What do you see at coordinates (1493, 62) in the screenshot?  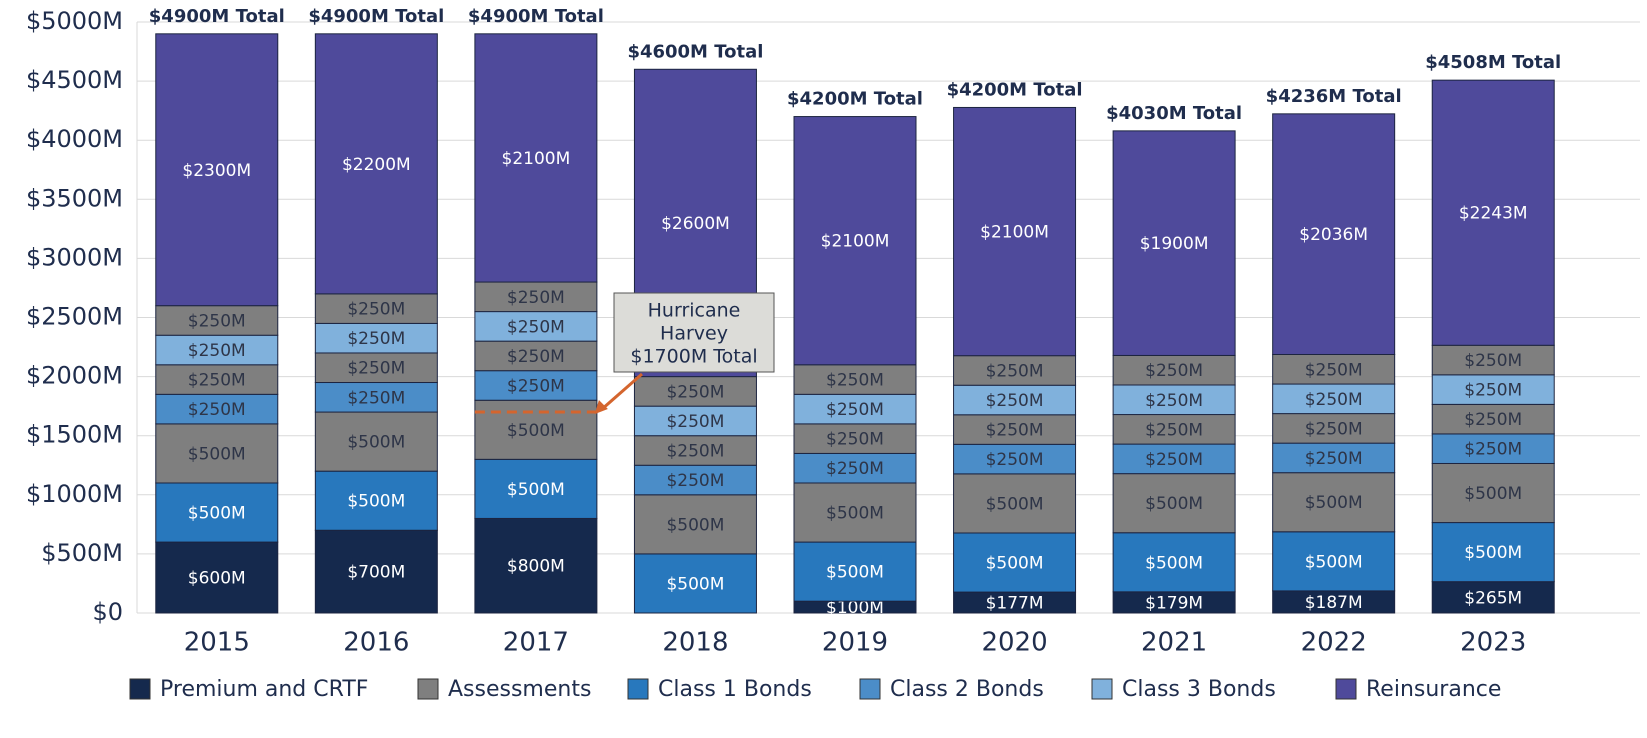 I see `total-label: $4508M Total` at bounding box center [1493, 62].